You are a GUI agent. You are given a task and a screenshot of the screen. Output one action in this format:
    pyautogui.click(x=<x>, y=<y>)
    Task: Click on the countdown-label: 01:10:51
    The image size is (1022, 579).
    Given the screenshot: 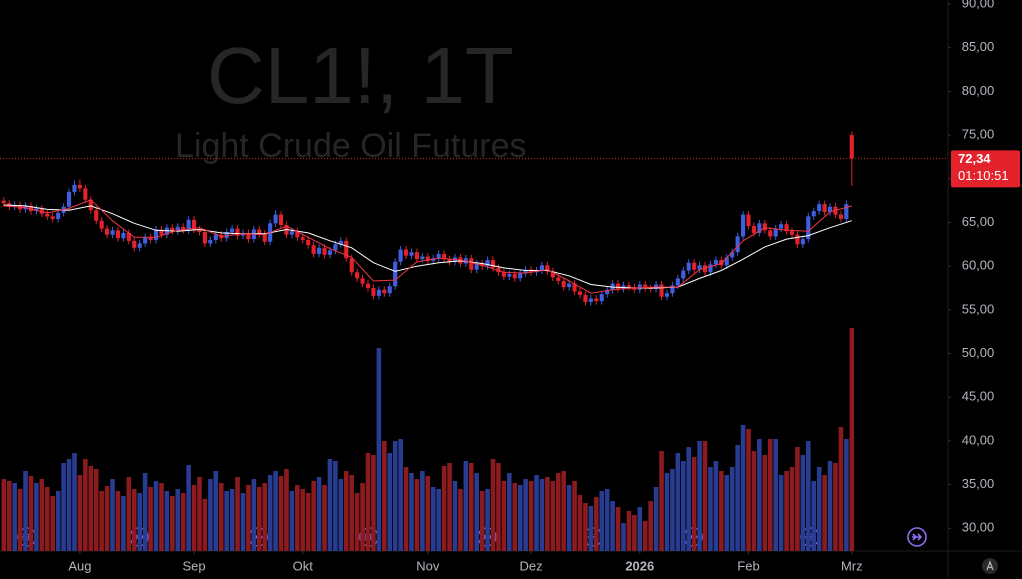 What is the action you would take?
    pyautogui.click(x=983, y=175)
    